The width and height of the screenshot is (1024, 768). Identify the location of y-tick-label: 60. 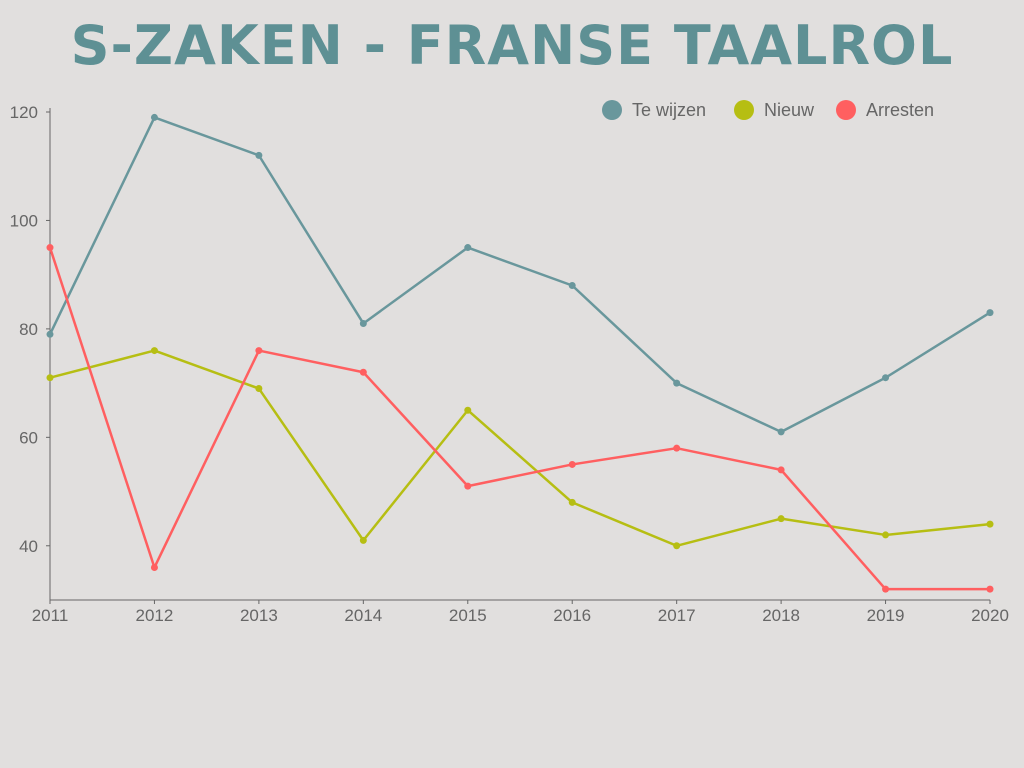
(28, 437).